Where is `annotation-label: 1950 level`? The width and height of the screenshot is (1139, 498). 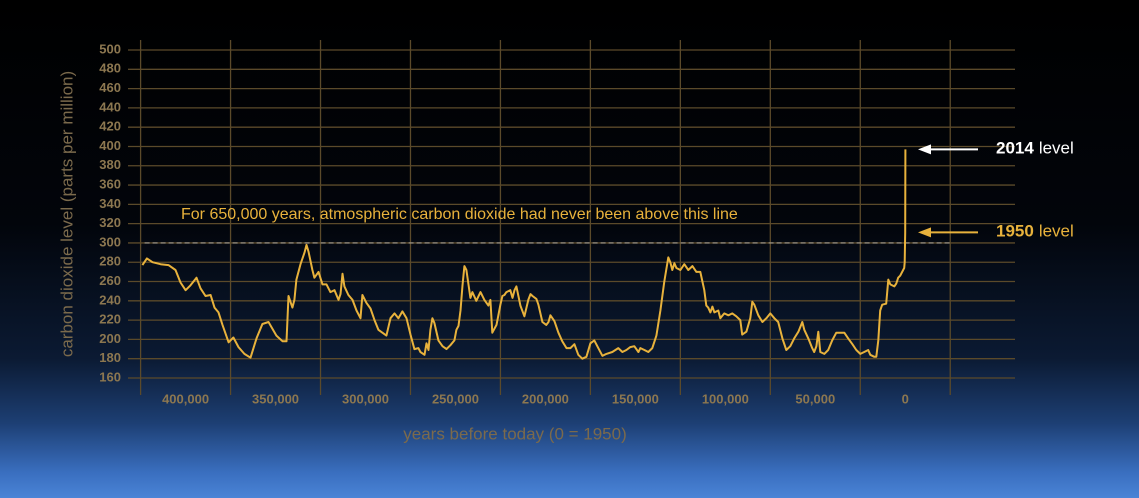 annotation-label: 1950 level is located at coordinates (1035, 231).